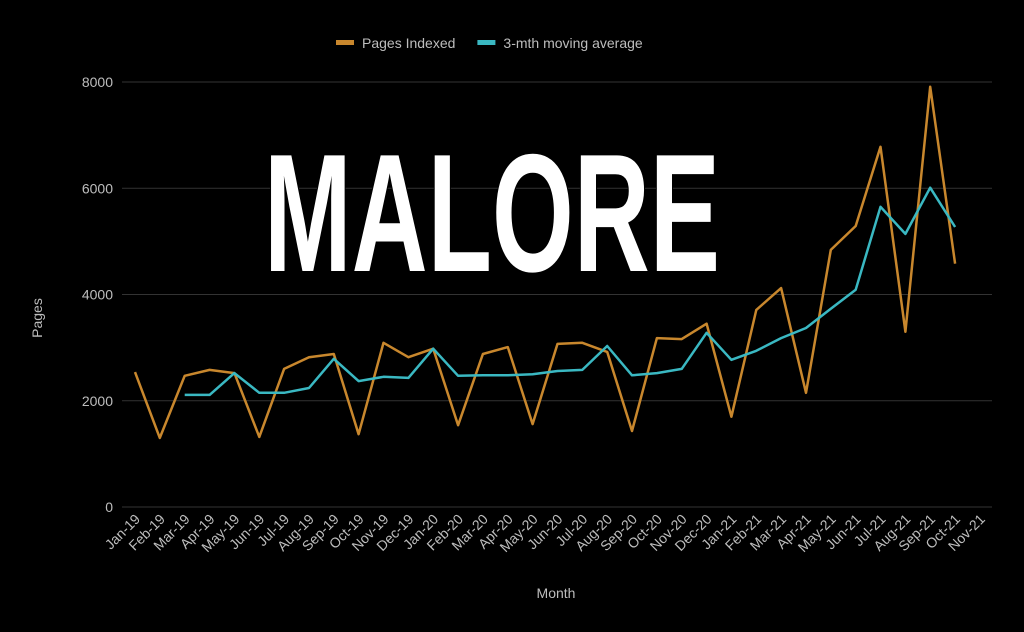  I want to click on y-tick-label: 0, so click(109, 507).